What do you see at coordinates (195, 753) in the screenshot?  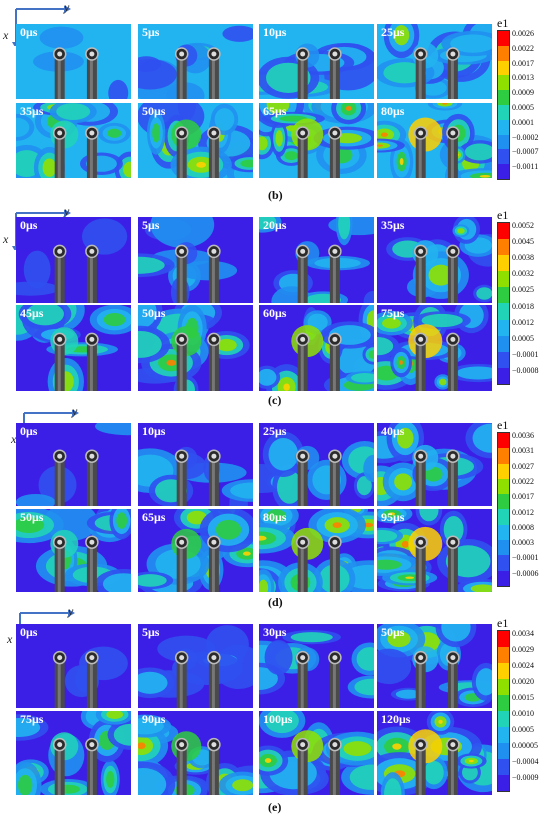 I see `strain-frame: 90μs` at bounding box center [195, 753].